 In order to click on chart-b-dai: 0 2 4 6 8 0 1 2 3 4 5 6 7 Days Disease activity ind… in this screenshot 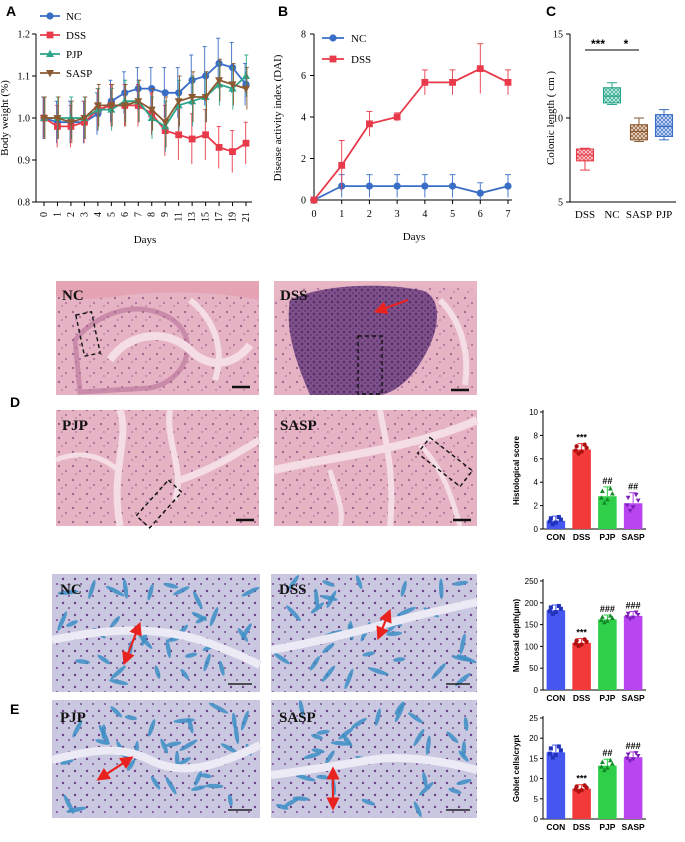, I will do `click(392, 136)`.